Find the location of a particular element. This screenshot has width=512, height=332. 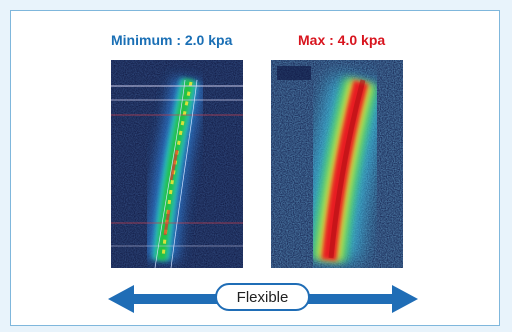

max-pressure-label: Max : 4.0 kpa is located at coordinates (342, 40).